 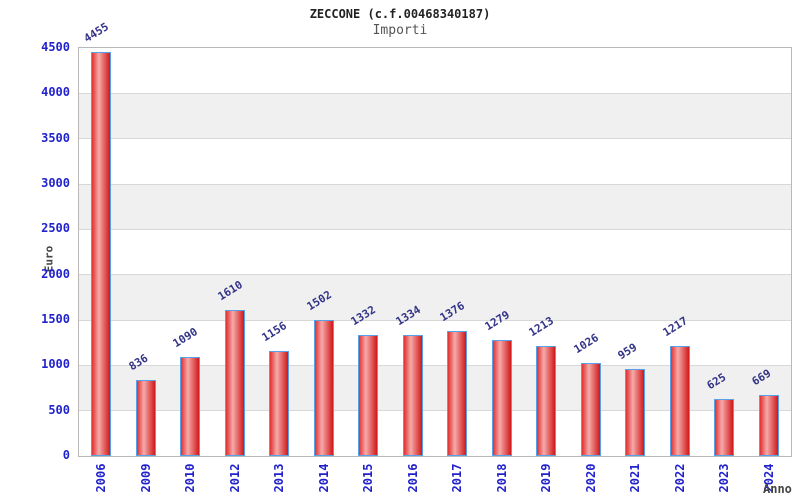 I want to click on bar-2013, so click(x=279, y=403).